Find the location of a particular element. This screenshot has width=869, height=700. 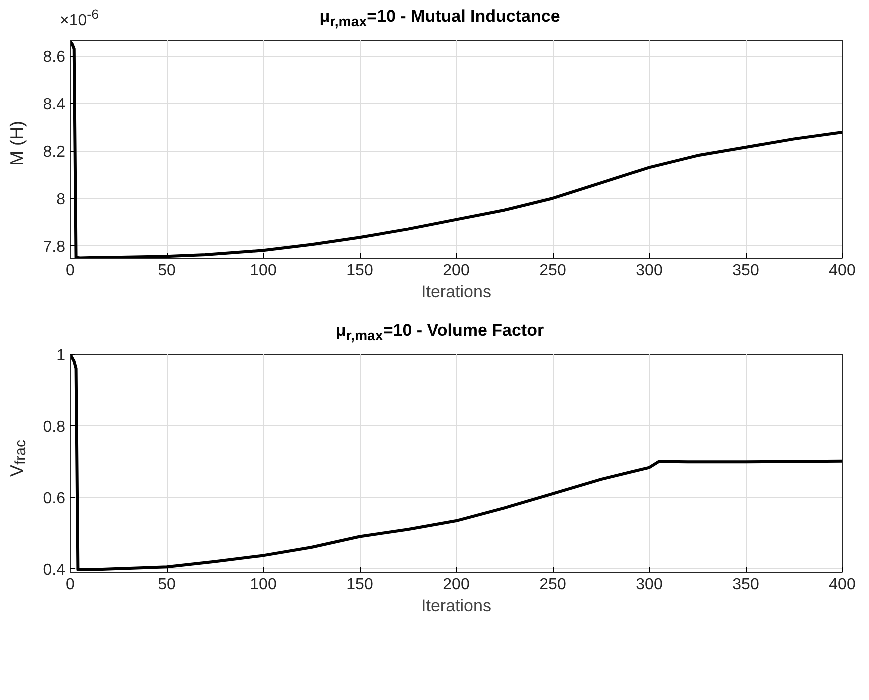

y-tick-label: 8.2 is located at coordinates (54, 153).